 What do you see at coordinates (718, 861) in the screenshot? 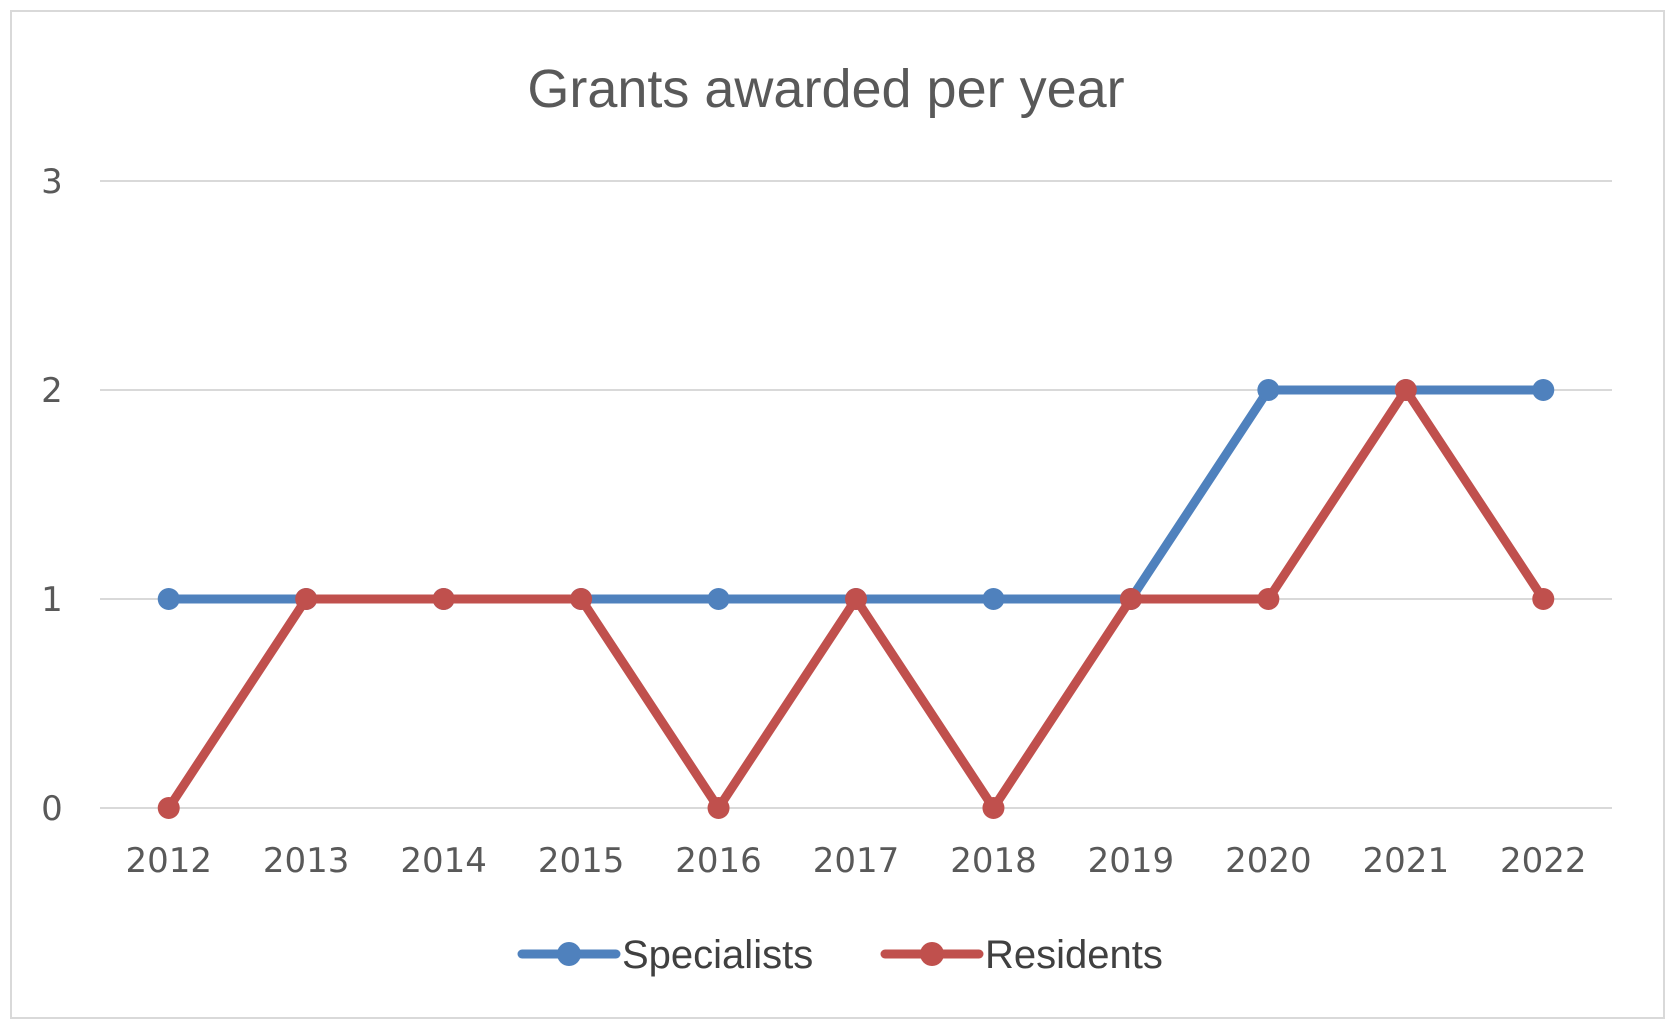
I see `x-tick-label: 2016` at bounding box center [718, 861].